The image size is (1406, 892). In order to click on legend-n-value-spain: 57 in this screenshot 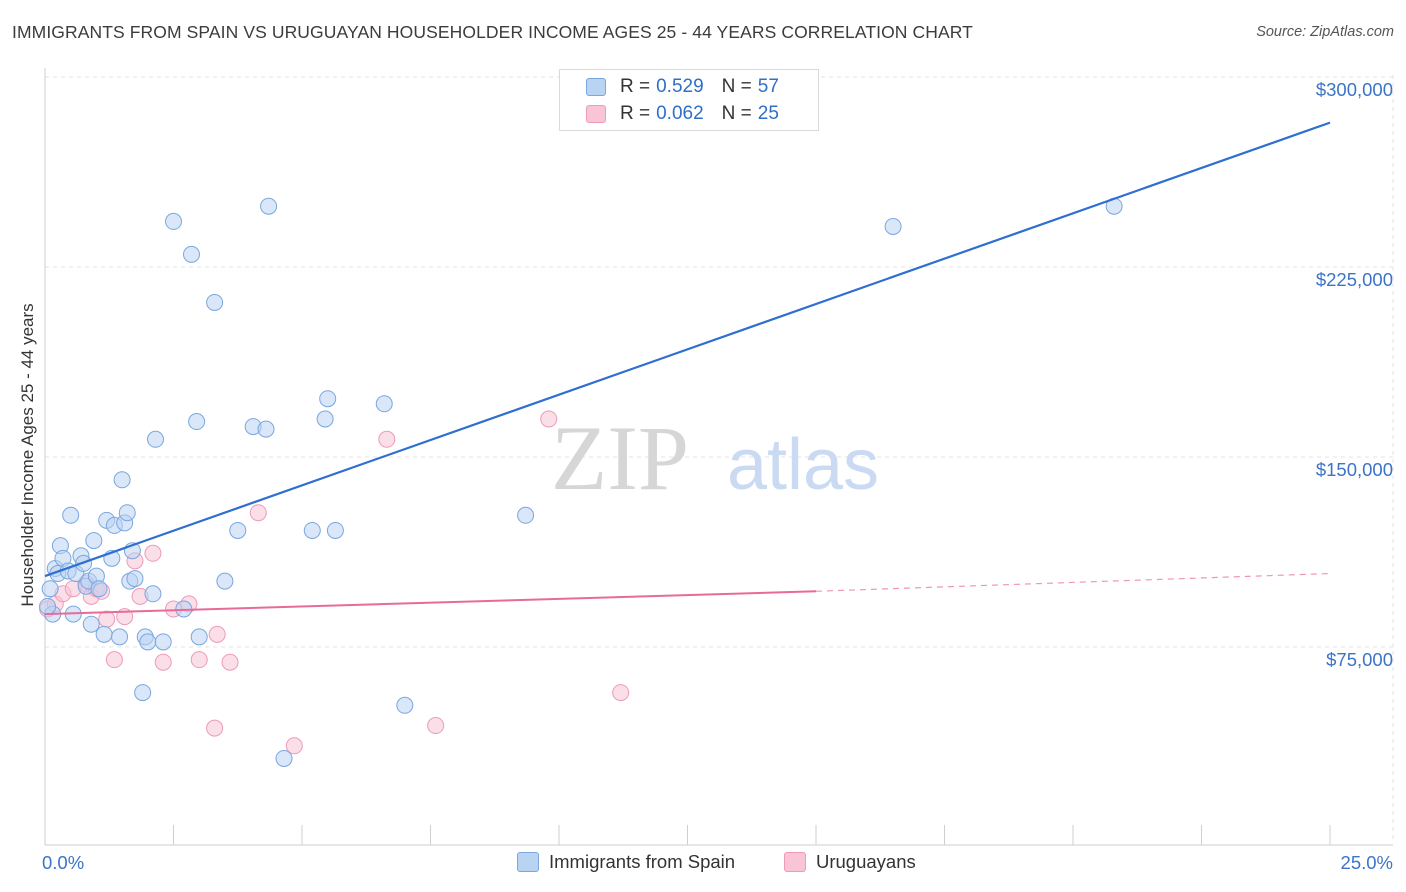, I will do `click(768, 86)`.